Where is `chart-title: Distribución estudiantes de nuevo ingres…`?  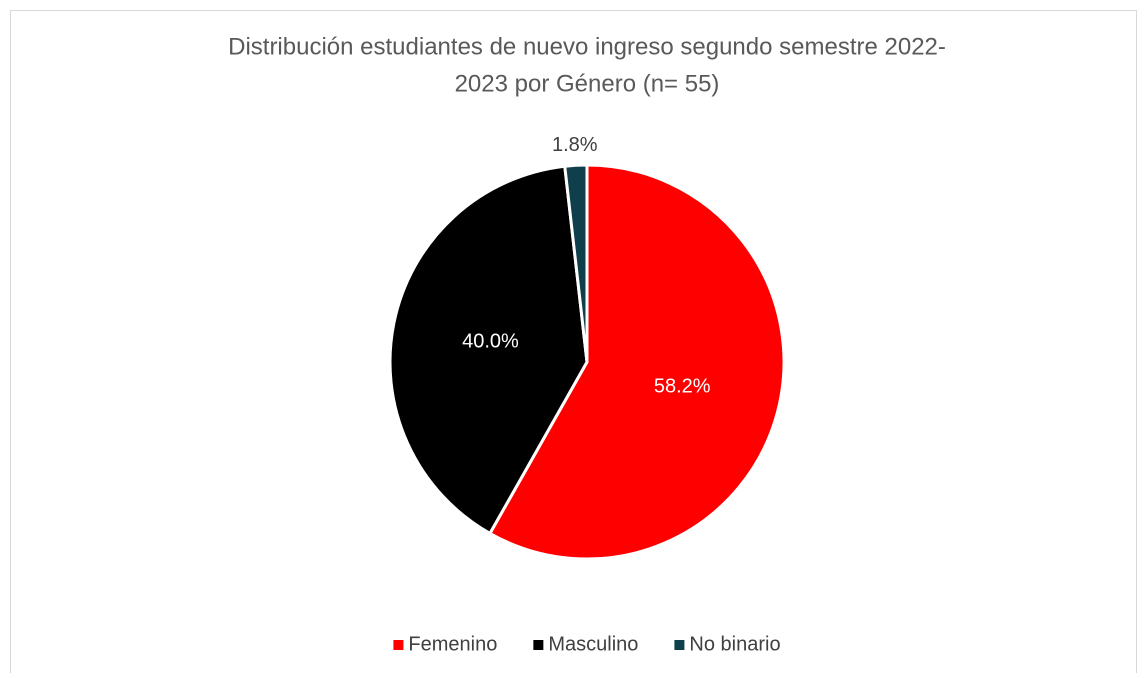
chart-title: Distribución estudiantes de nuevo ingres… is located at coordinates (587, 46).